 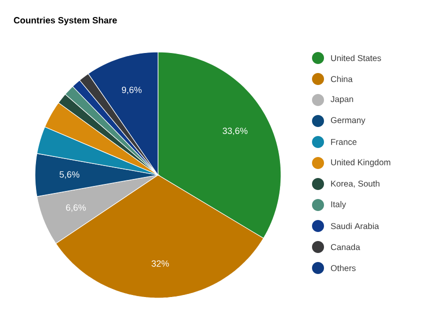 What do you see at coordinates (65, 21) in the screenshot?
I see `chart-title: Countries System Share` at bounding box center [65, 21].